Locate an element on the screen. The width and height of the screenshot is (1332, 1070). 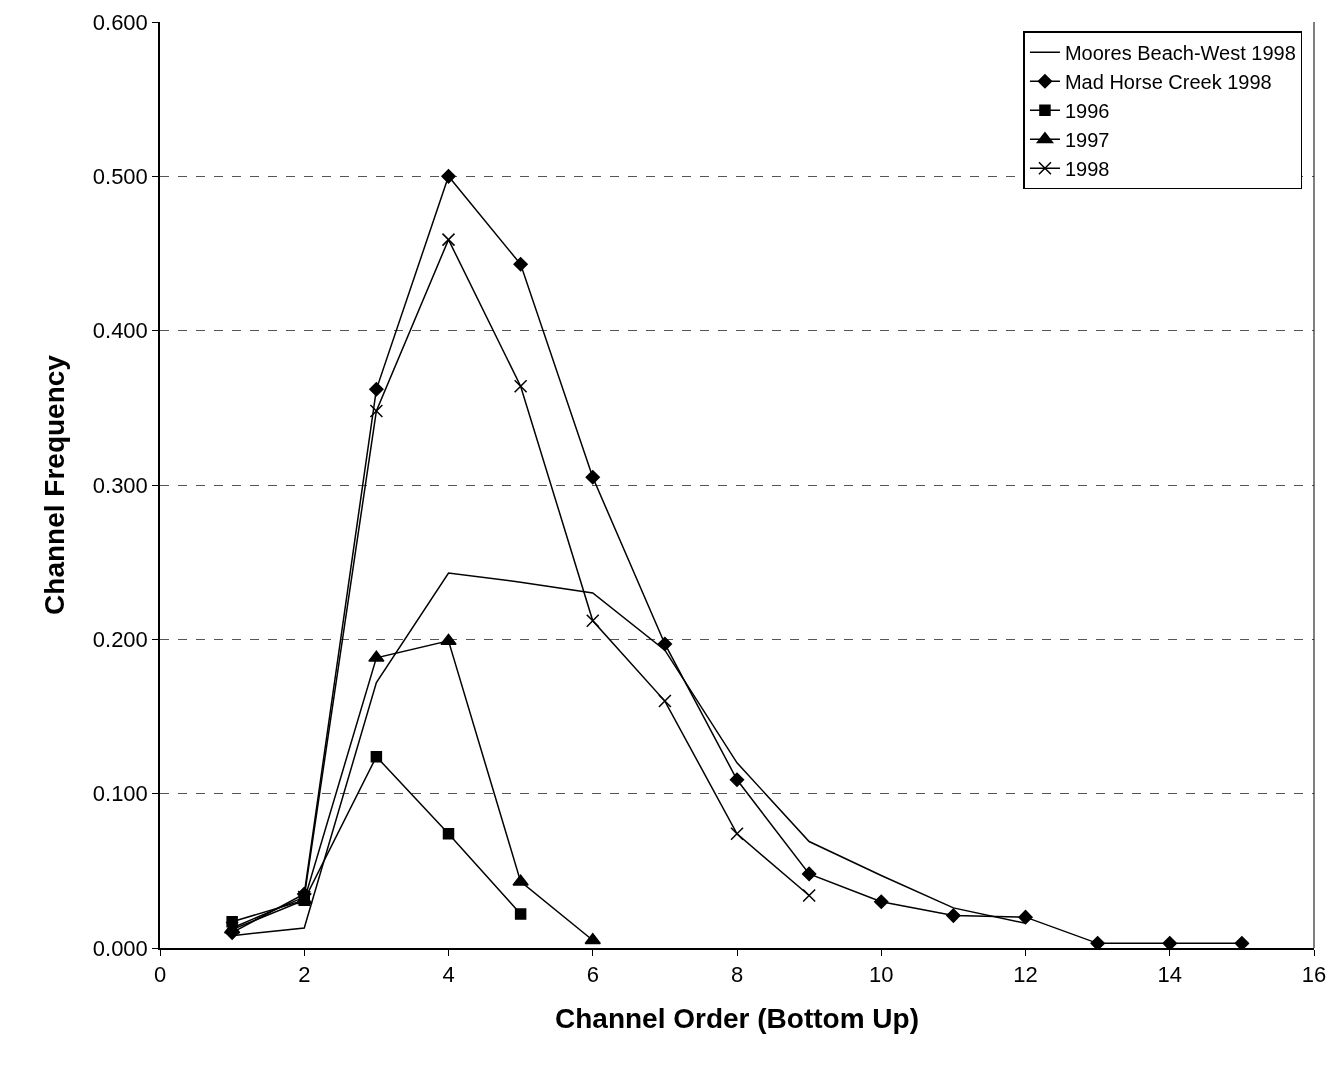
x-tick-label: 4 is located at coordinates (448, 975).